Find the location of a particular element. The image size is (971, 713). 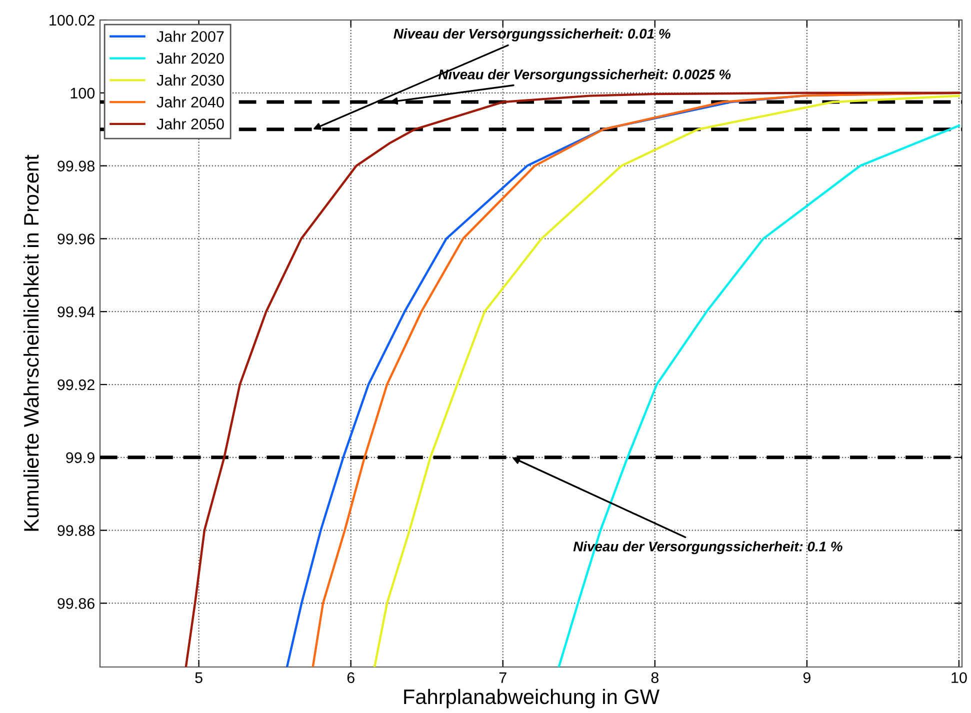

y-tick-label: 99.88 is located at coordinates (76, 530).